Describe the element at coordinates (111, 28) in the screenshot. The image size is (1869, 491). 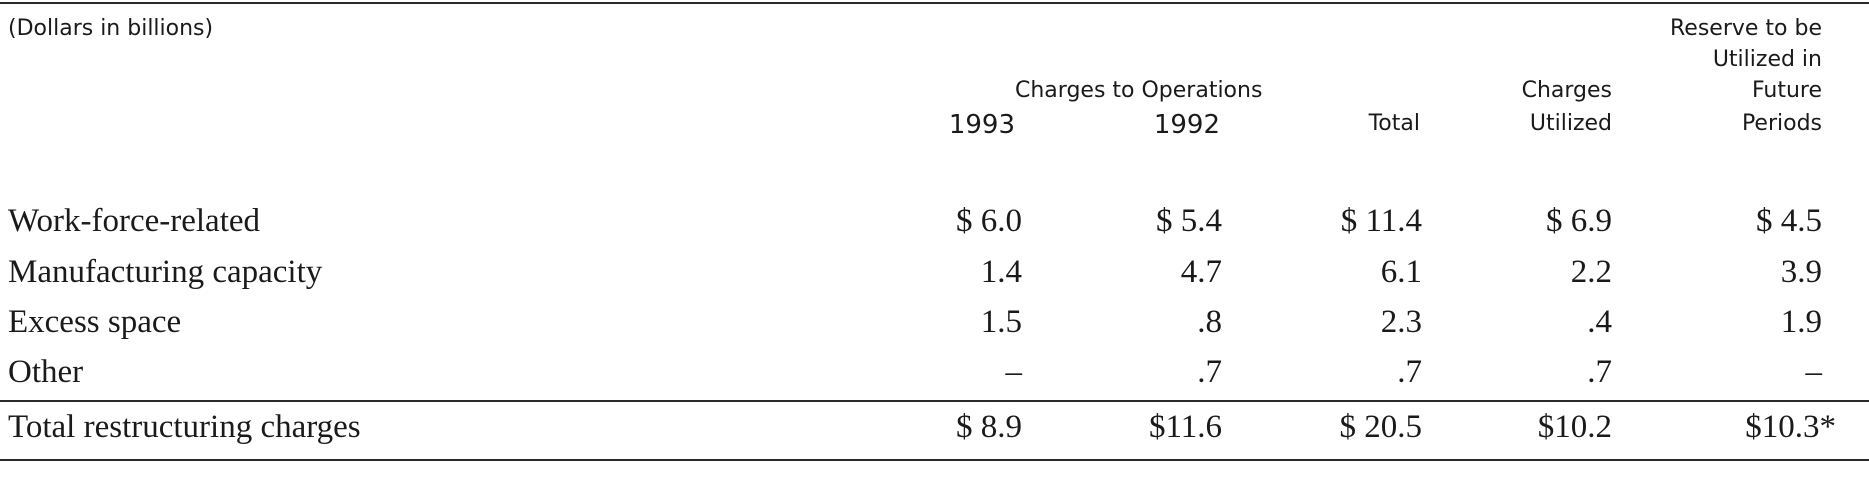
I see `units-label: (Dollars in billions)` at that location.